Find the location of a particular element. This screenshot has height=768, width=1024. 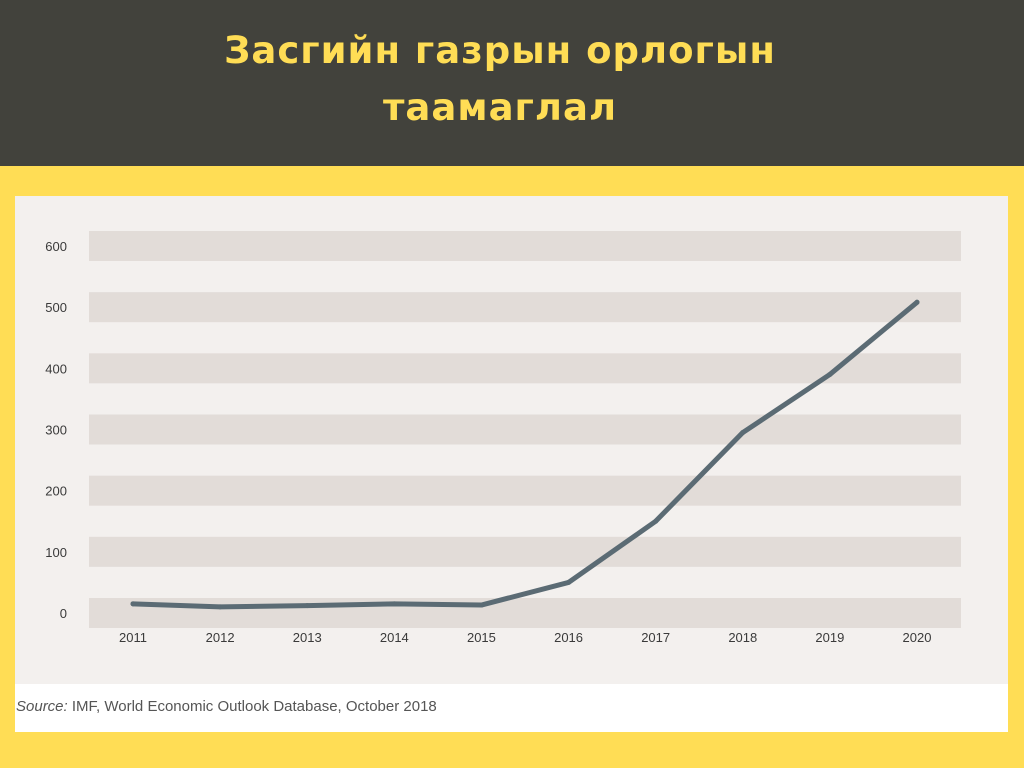

y-tick-label: 200 is located at coordinates (56, 491).